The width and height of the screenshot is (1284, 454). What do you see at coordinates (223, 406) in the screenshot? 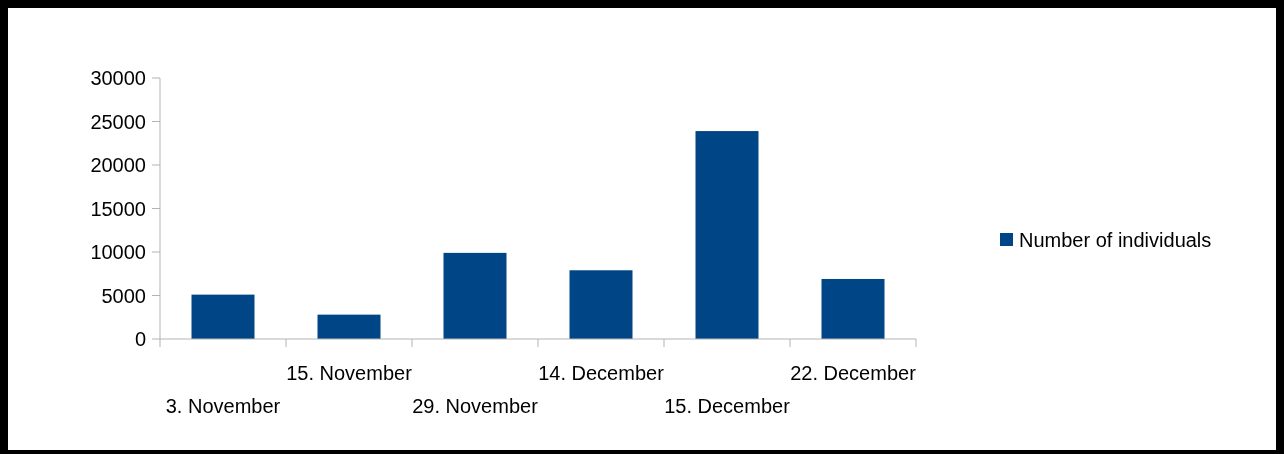
I see `x-tick-label: 3. November` at bounding box center [223, 406].